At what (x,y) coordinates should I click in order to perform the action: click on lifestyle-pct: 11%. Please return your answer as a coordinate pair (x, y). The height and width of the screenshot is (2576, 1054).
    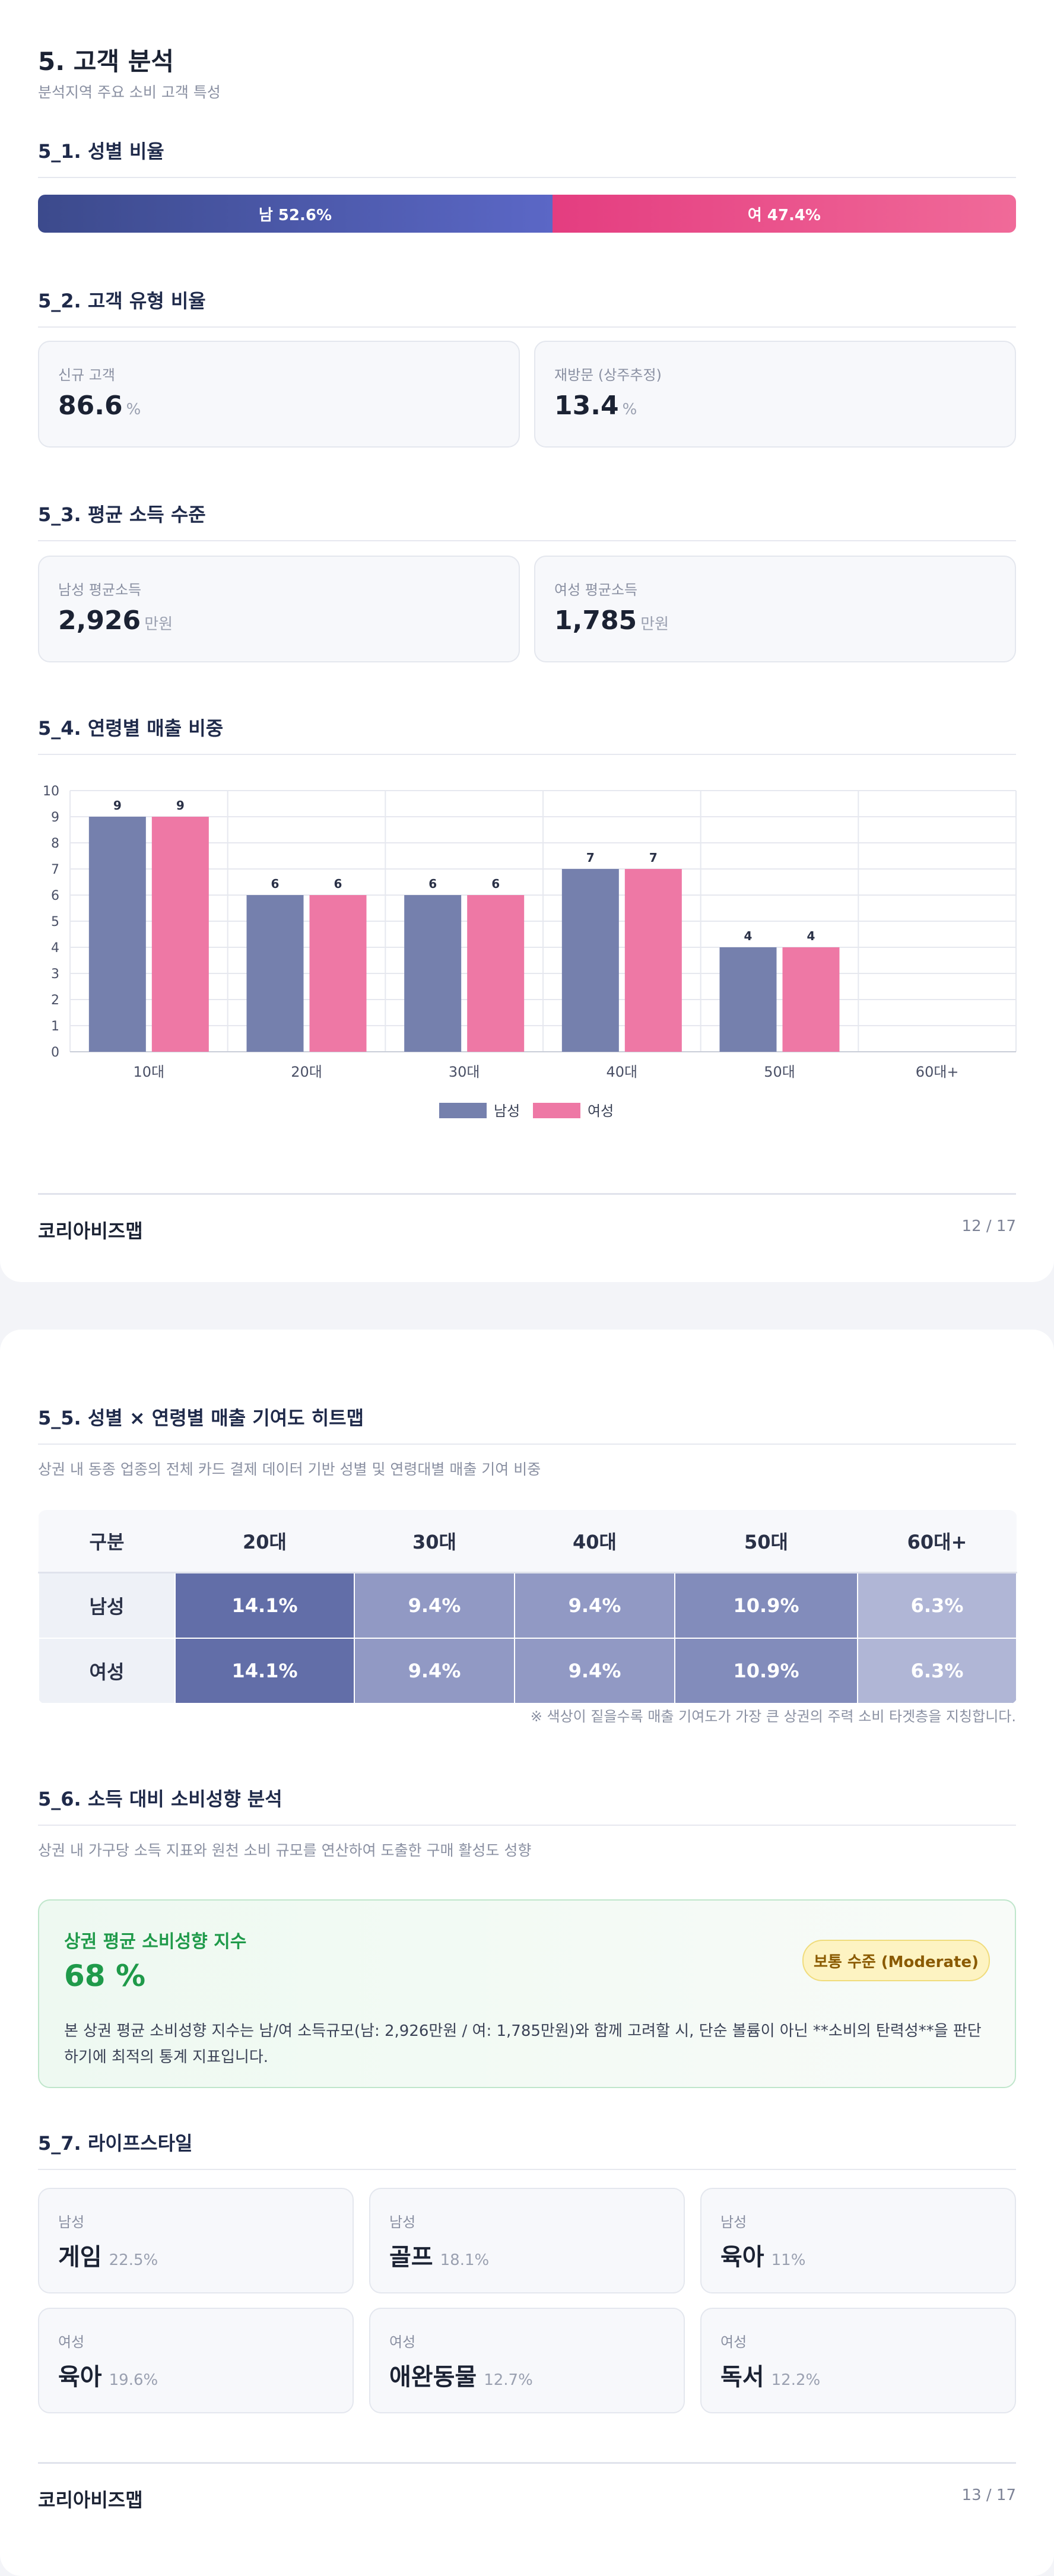
    Looking at the image, I should click on (788, 2260).